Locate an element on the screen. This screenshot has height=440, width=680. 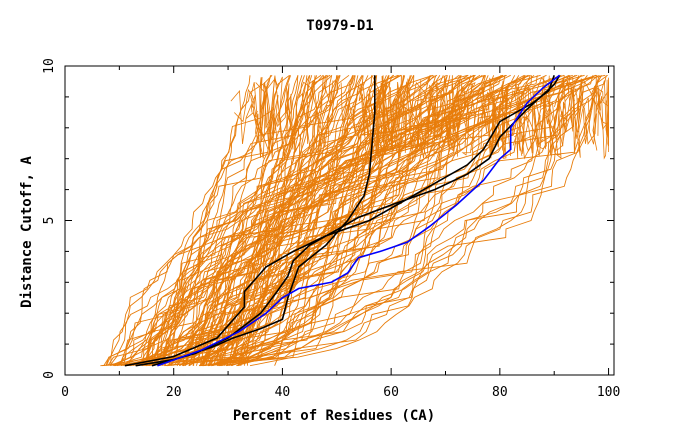
y-axis-title: Distance Cutoff, A is located at coordinates (27, 232).